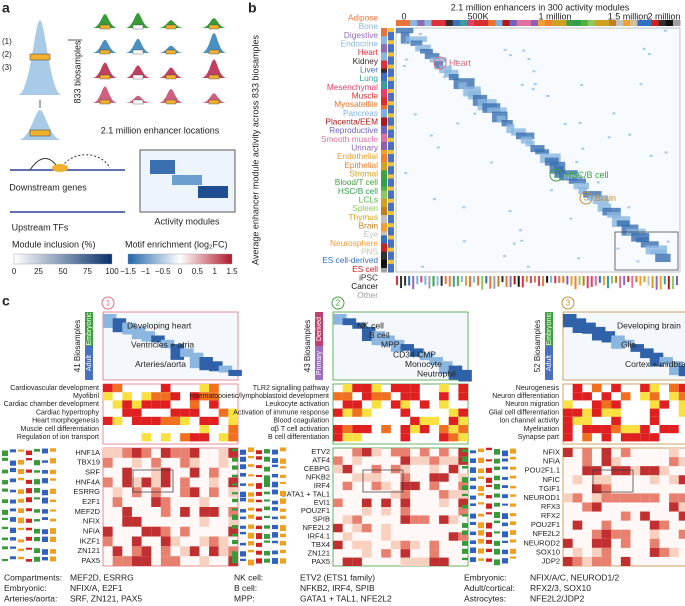 This screenshot has width=685, height=606. What do you see at coordinates (112, 271) in the screenshot?
I see `colorbar-tick-label: 100` at bounding box center [112, 271].